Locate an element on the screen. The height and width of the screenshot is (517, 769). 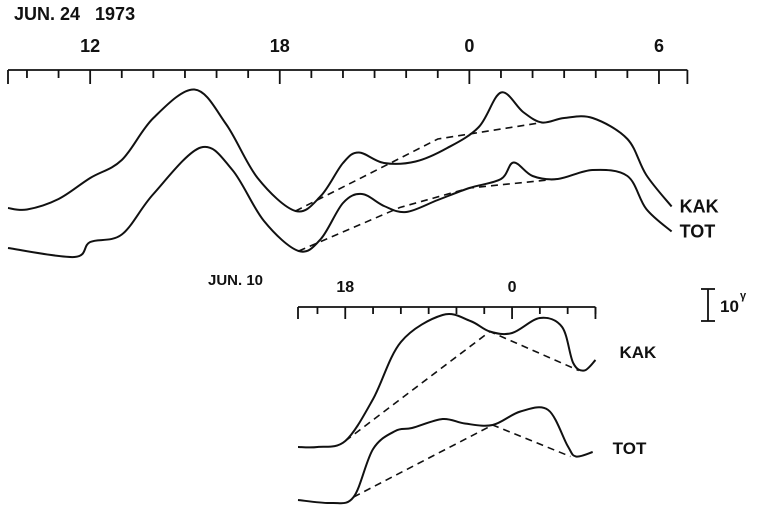
series-line-kak is located at coordinates (447, 381).